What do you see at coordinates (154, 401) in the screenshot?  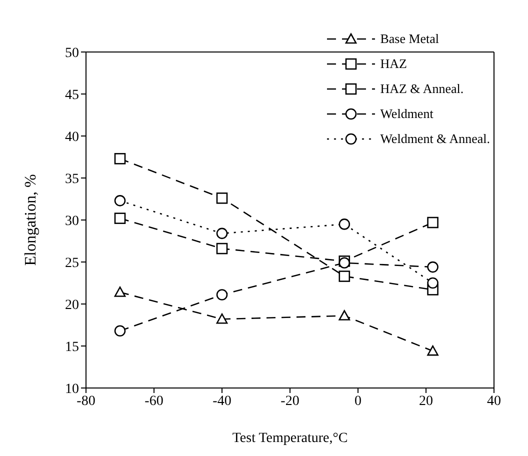 I see `x-tick-label: -60` at bounding box center [154, 401].